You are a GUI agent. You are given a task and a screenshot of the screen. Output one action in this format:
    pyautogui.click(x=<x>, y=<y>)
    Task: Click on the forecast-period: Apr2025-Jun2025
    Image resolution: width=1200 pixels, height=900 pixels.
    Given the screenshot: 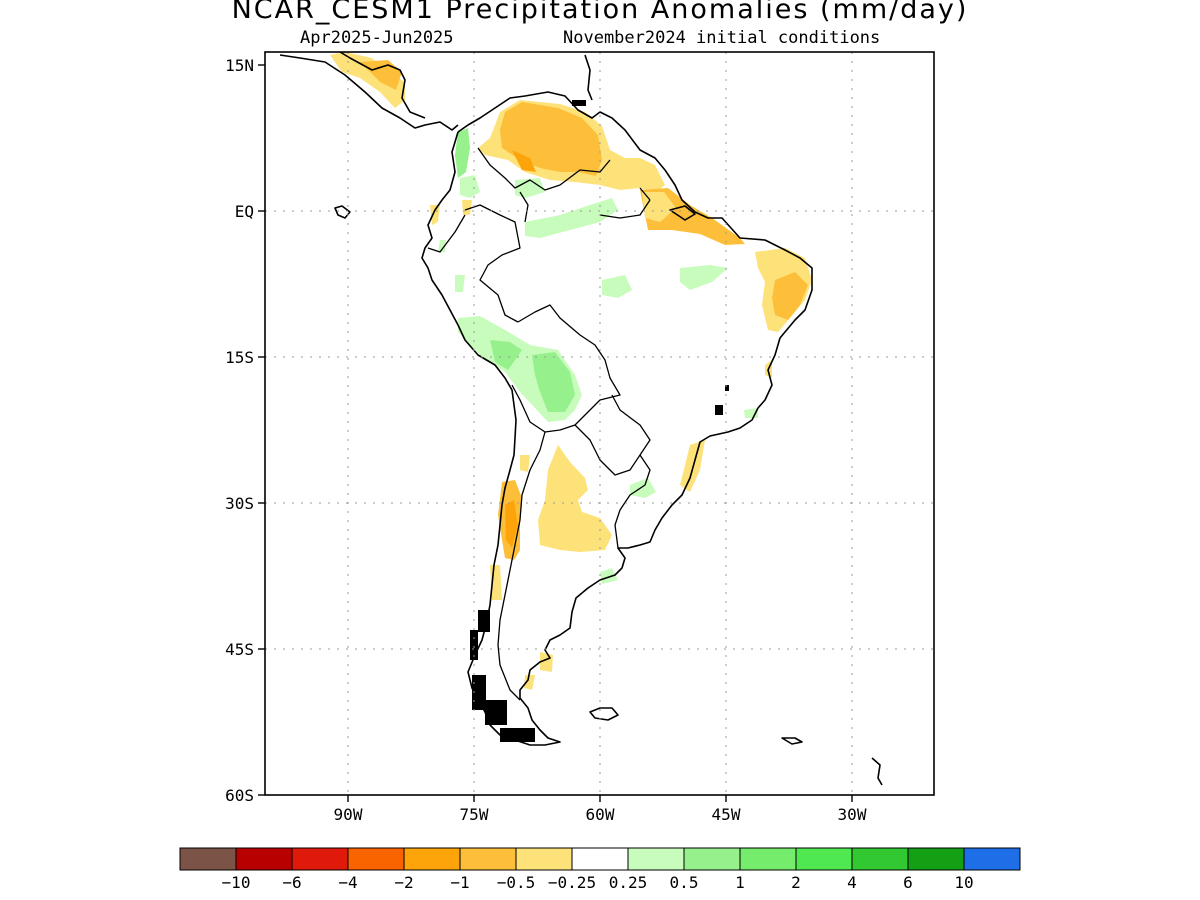 What is the action you would take?
    pyautogui.click(x=377, y=38)
    